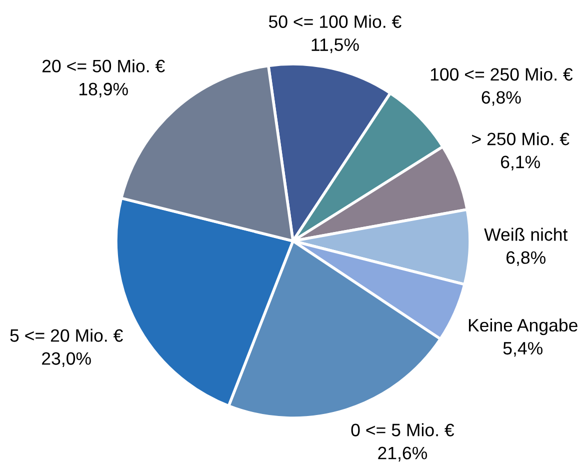 The image size is (582, 462). Describe the element at coordinates (104, 90) in the screenshot. I see `data-label: 18,9%` at that location.